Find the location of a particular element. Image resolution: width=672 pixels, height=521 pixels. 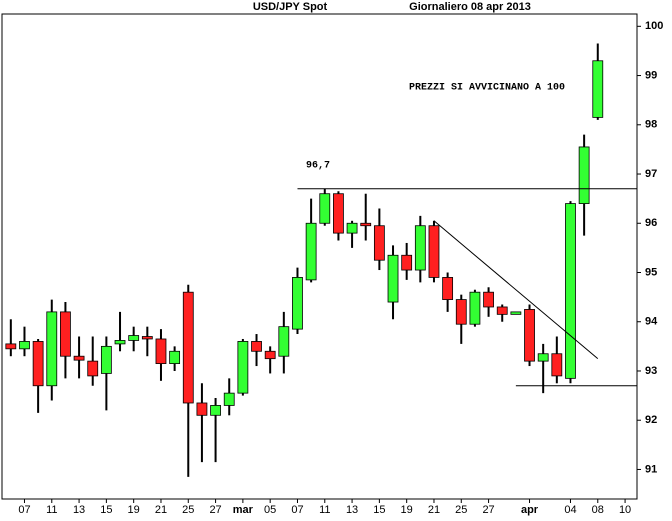

y-tick-label: 92 is located at coordinates (651, 420).